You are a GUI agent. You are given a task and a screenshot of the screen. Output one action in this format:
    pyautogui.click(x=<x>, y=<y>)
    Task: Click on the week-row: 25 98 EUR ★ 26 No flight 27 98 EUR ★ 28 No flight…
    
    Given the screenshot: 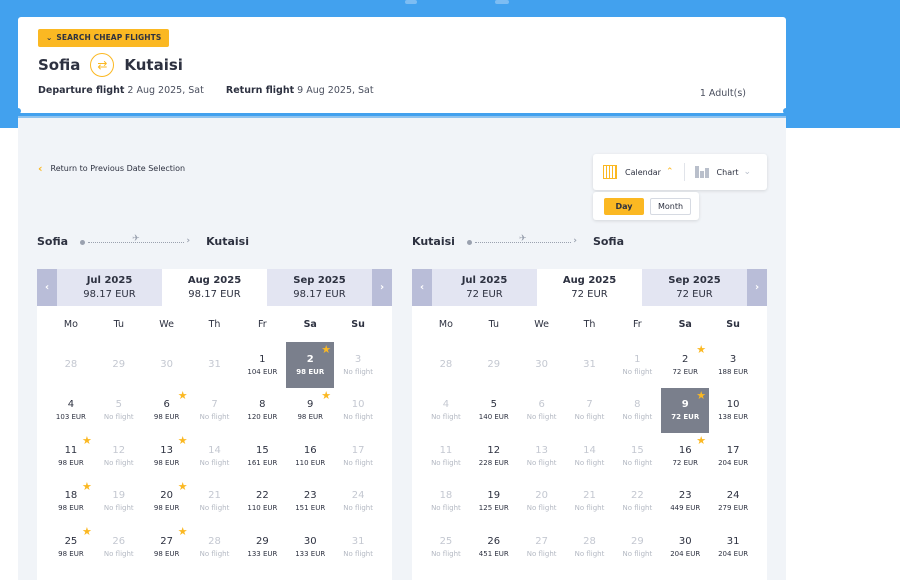 What is the action you would take?
    pyautogui.click(x=214, y=547)
    